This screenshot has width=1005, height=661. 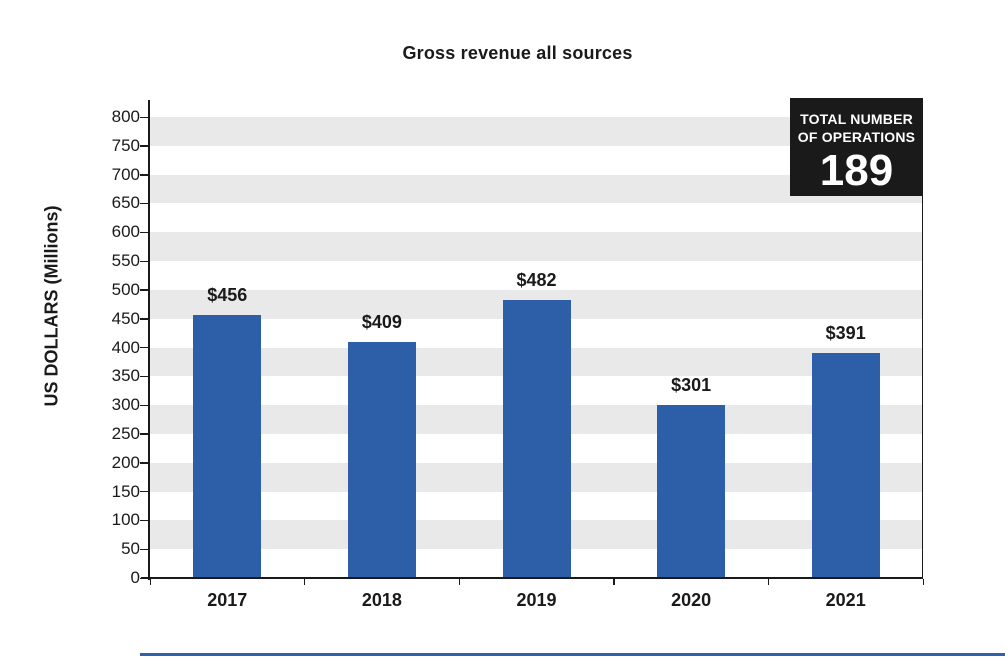 What do you see at coordinates (51, 306) in the screenshot?
I see `y-axis-title: US DOLLARS (Millions)` at bounding box center [51, 306].